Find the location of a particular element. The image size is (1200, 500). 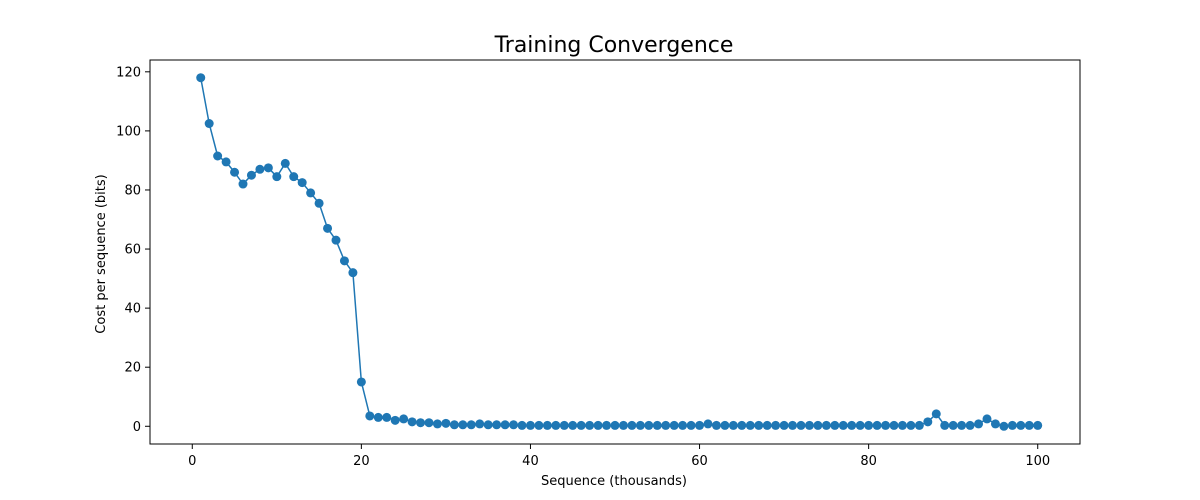

y-tick-label: 40 is located at coordinates (132, 309).